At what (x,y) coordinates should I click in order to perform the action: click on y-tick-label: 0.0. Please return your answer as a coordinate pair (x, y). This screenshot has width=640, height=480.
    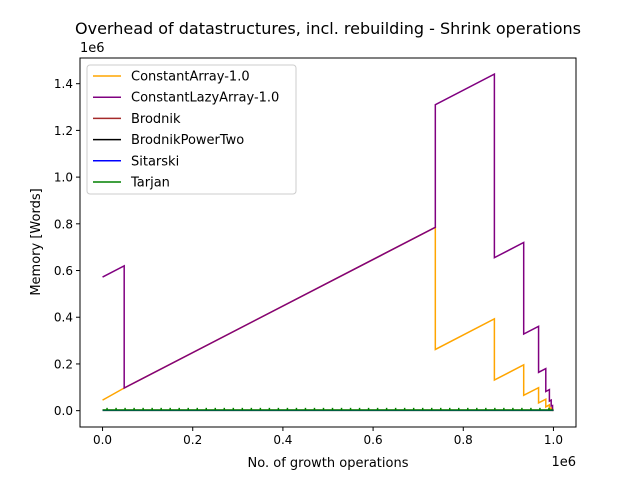
    Looking at the image, I should click on (63, 411).